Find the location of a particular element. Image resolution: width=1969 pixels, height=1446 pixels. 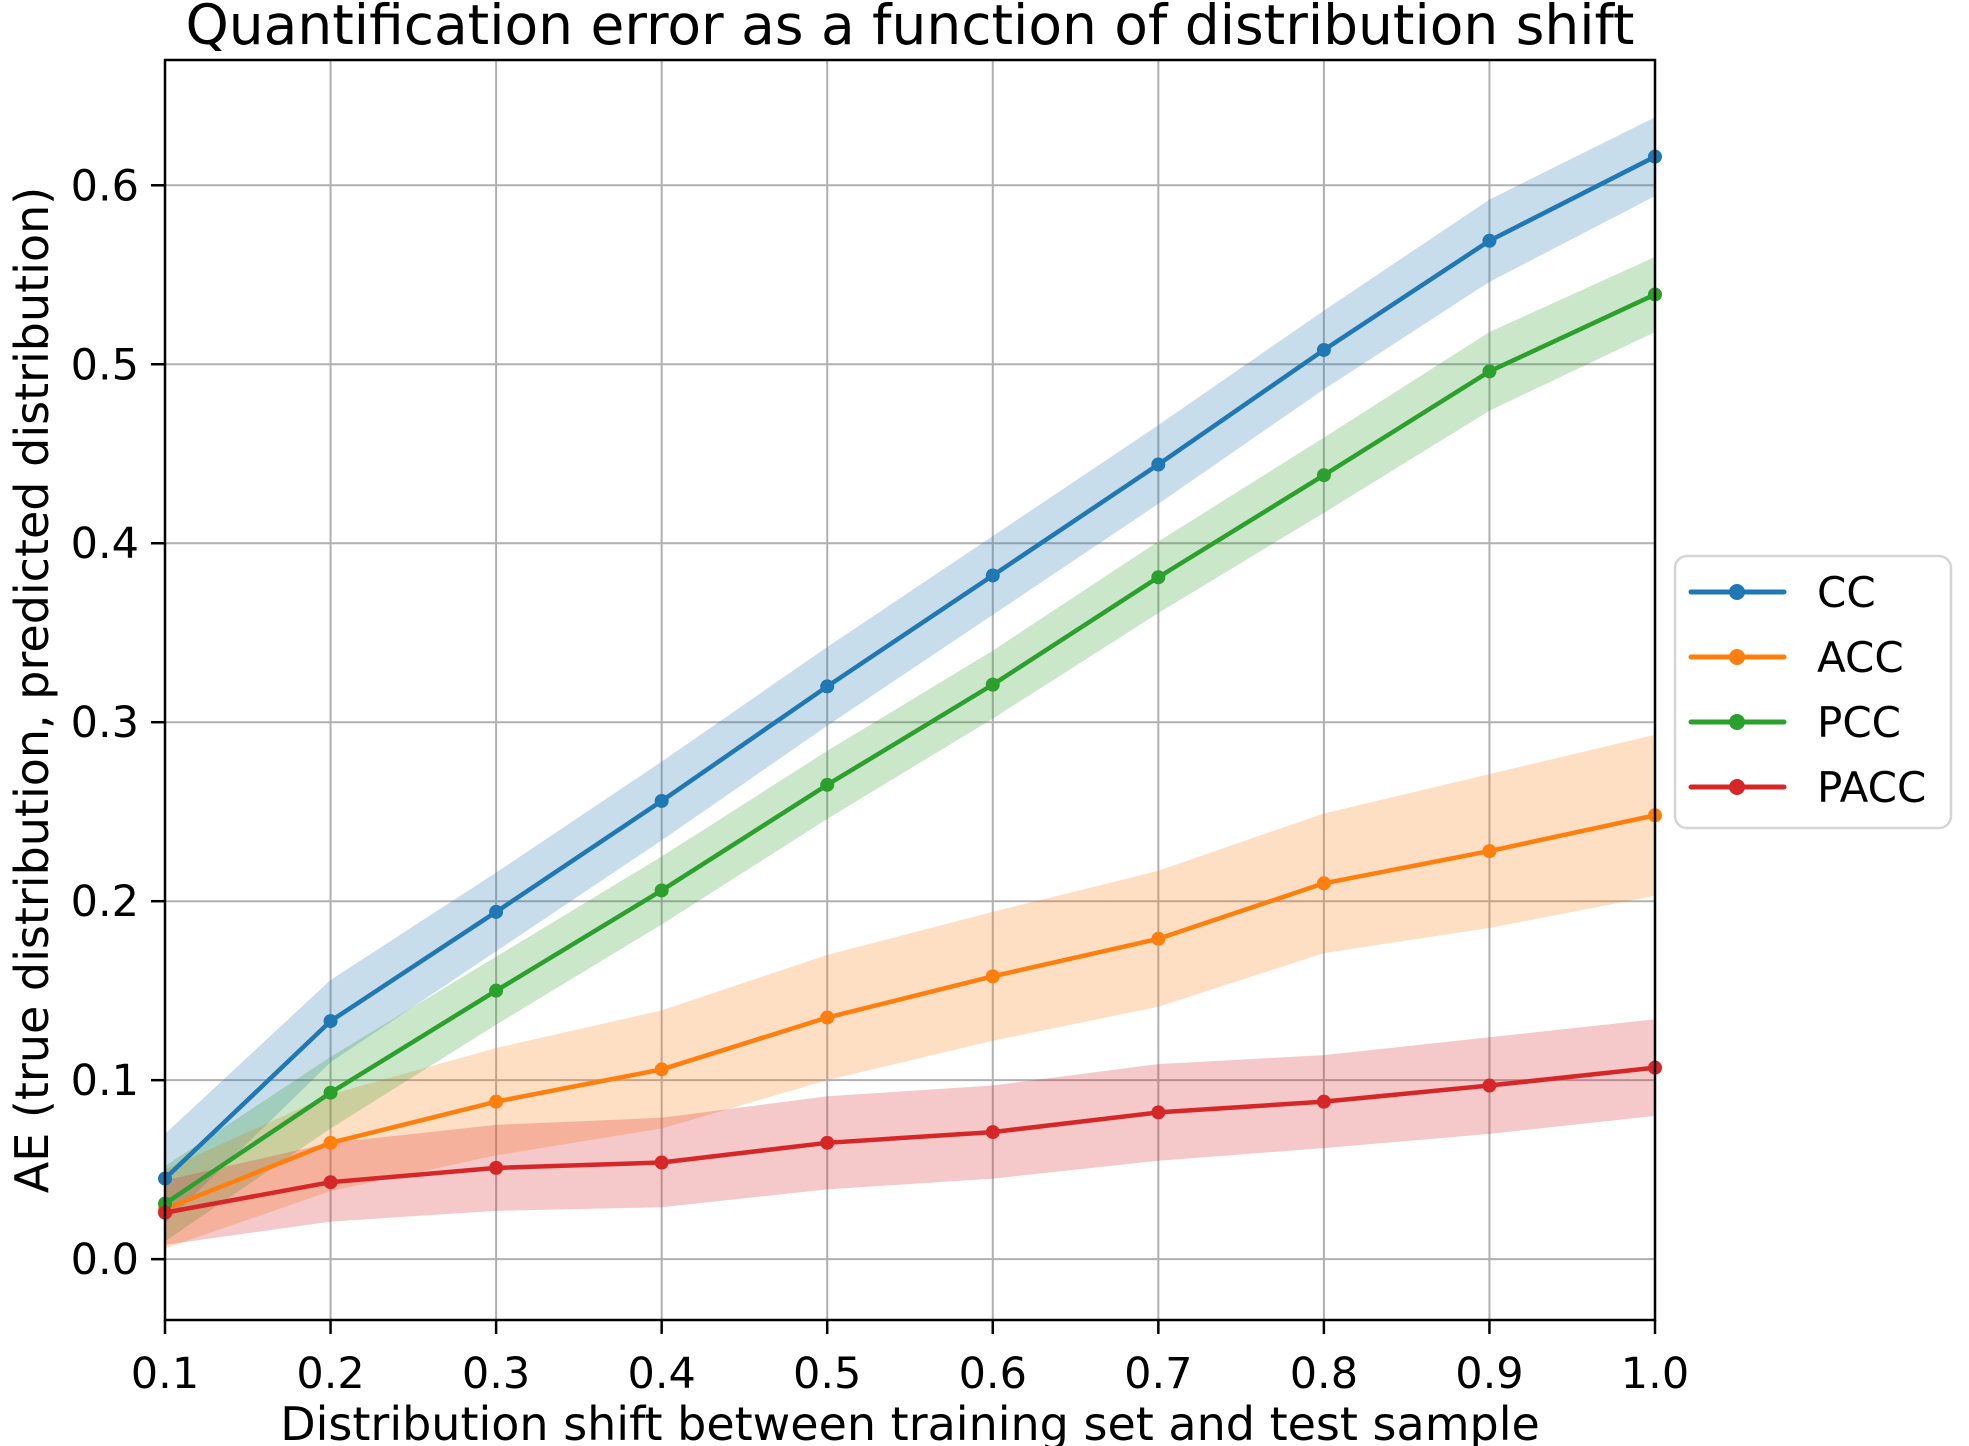

series-PCC-point-0.3 is located at coordinates (496, 990).